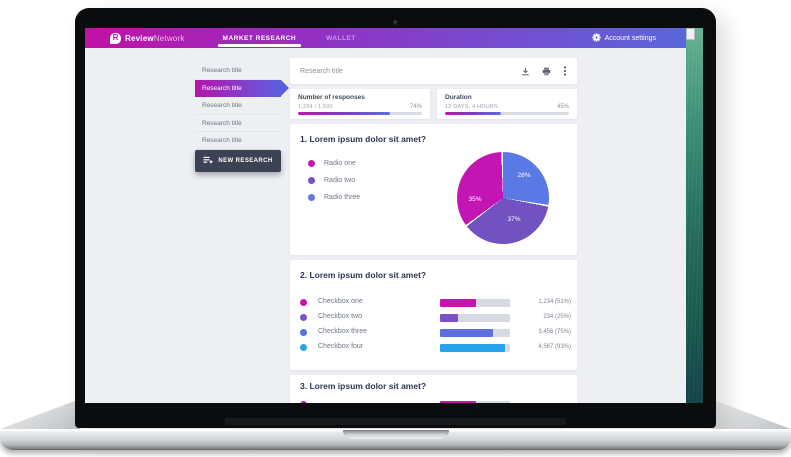  I want to click on legend-label: Radio one, so click(340, 163).